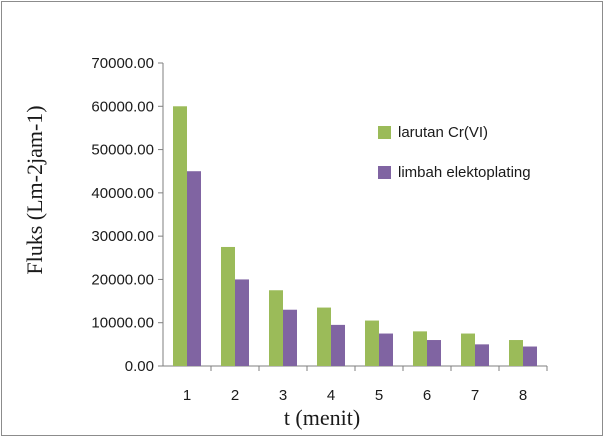 The width and height of the screenshot is (606, 439). What do you see at coordinates (122, 236) in the screenshot?
I see `y-tick-label: 30000.00` at bounding box center [122, 236].